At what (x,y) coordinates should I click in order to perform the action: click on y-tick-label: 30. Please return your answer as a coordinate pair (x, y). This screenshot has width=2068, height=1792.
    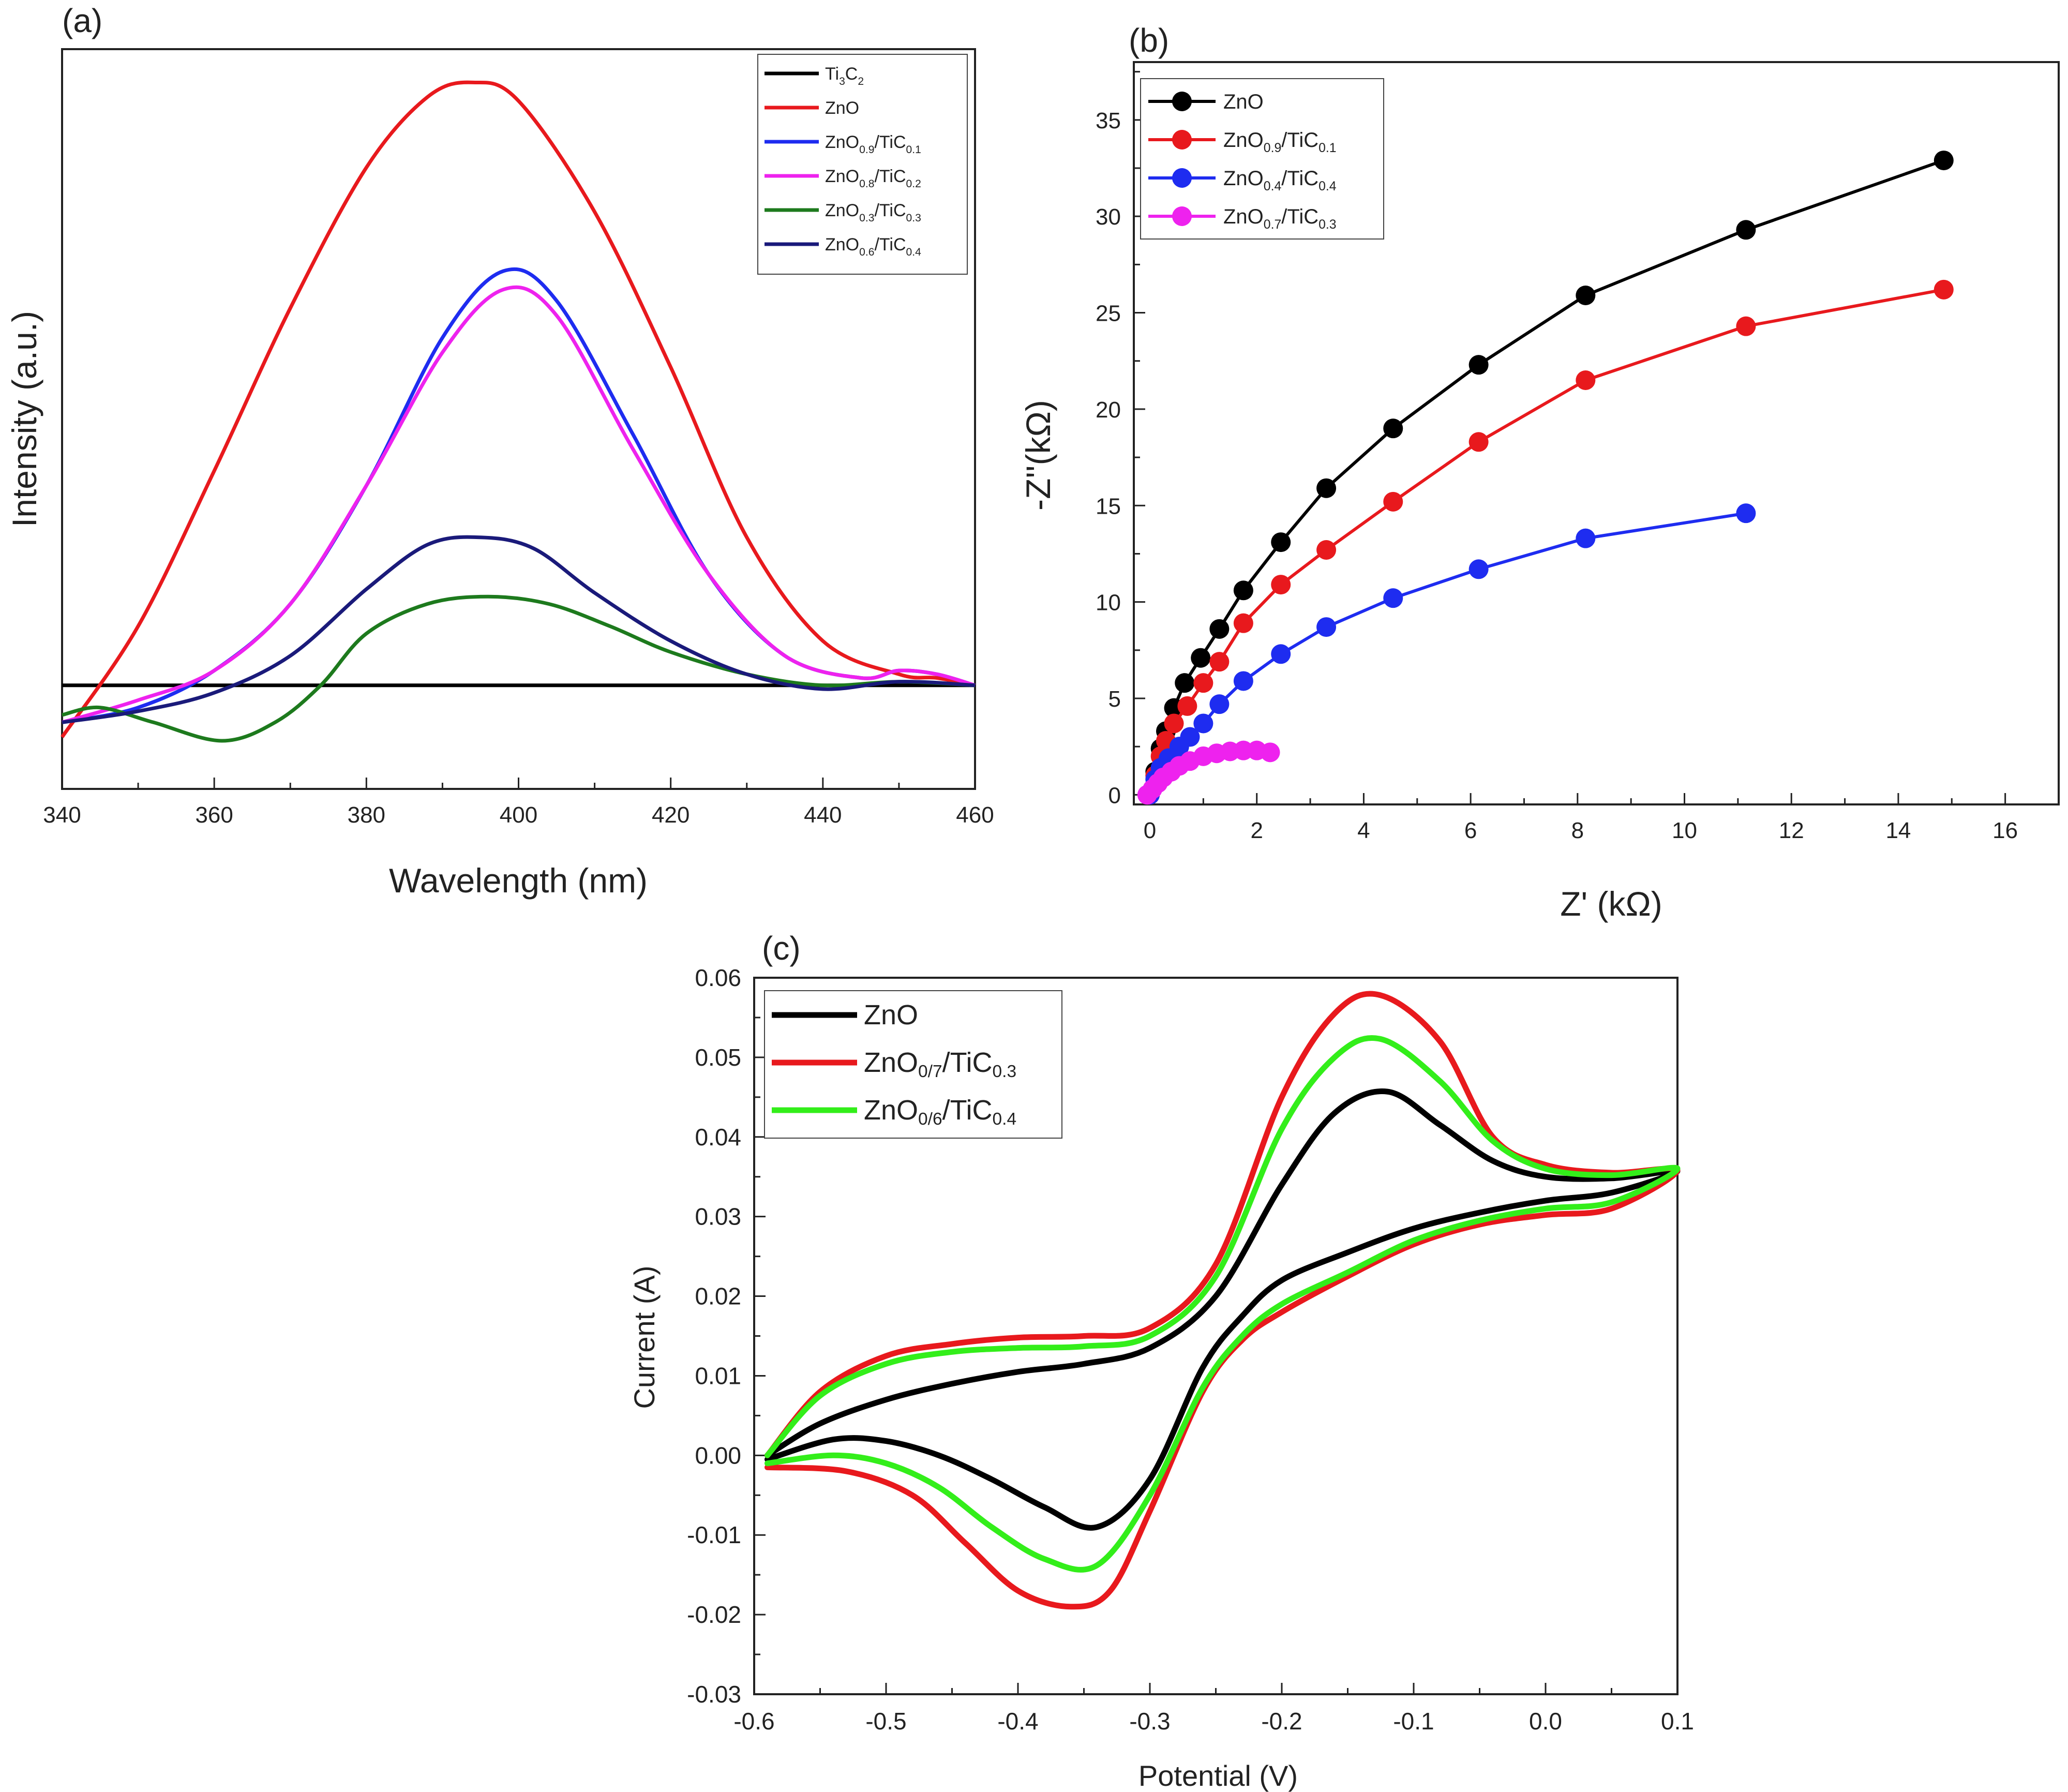
    Looking at the image, I should click on (1108, 217).